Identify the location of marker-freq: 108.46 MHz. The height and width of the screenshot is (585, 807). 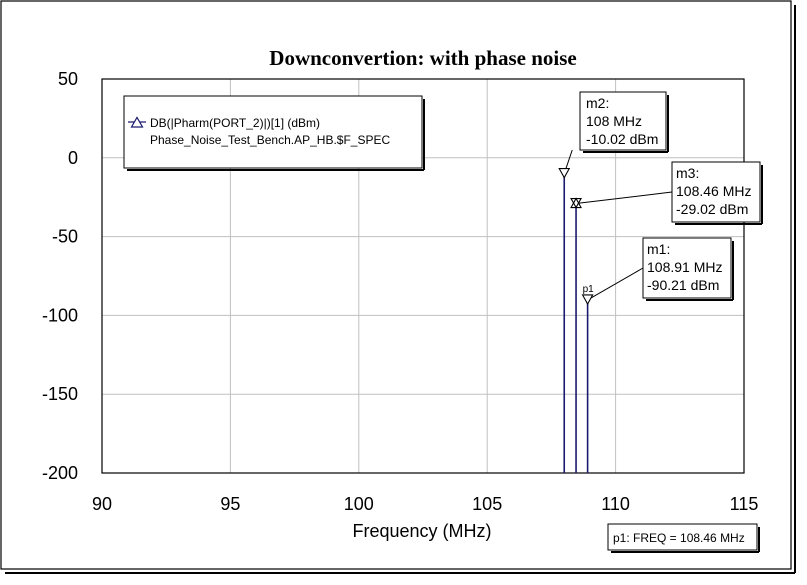
(713, 191).